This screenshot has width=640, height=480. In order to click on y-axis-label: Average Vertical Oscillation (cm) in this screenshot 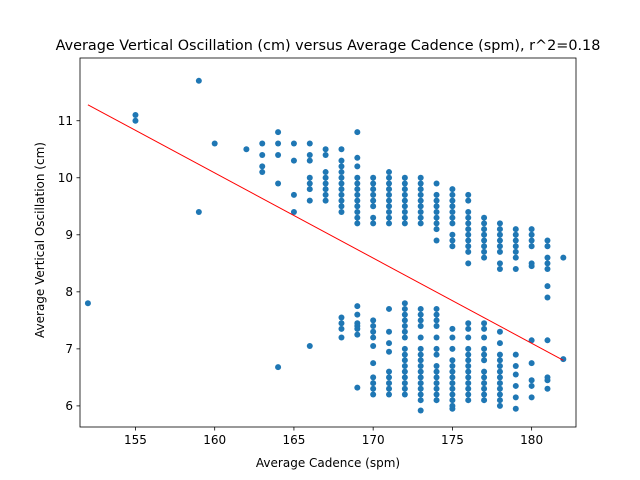, I will do `click(40, 240)`.